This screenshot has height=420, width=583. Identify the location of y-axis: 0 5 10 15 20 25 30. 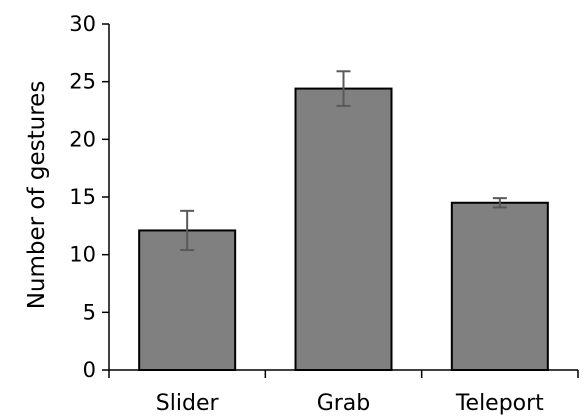
(89, 197).